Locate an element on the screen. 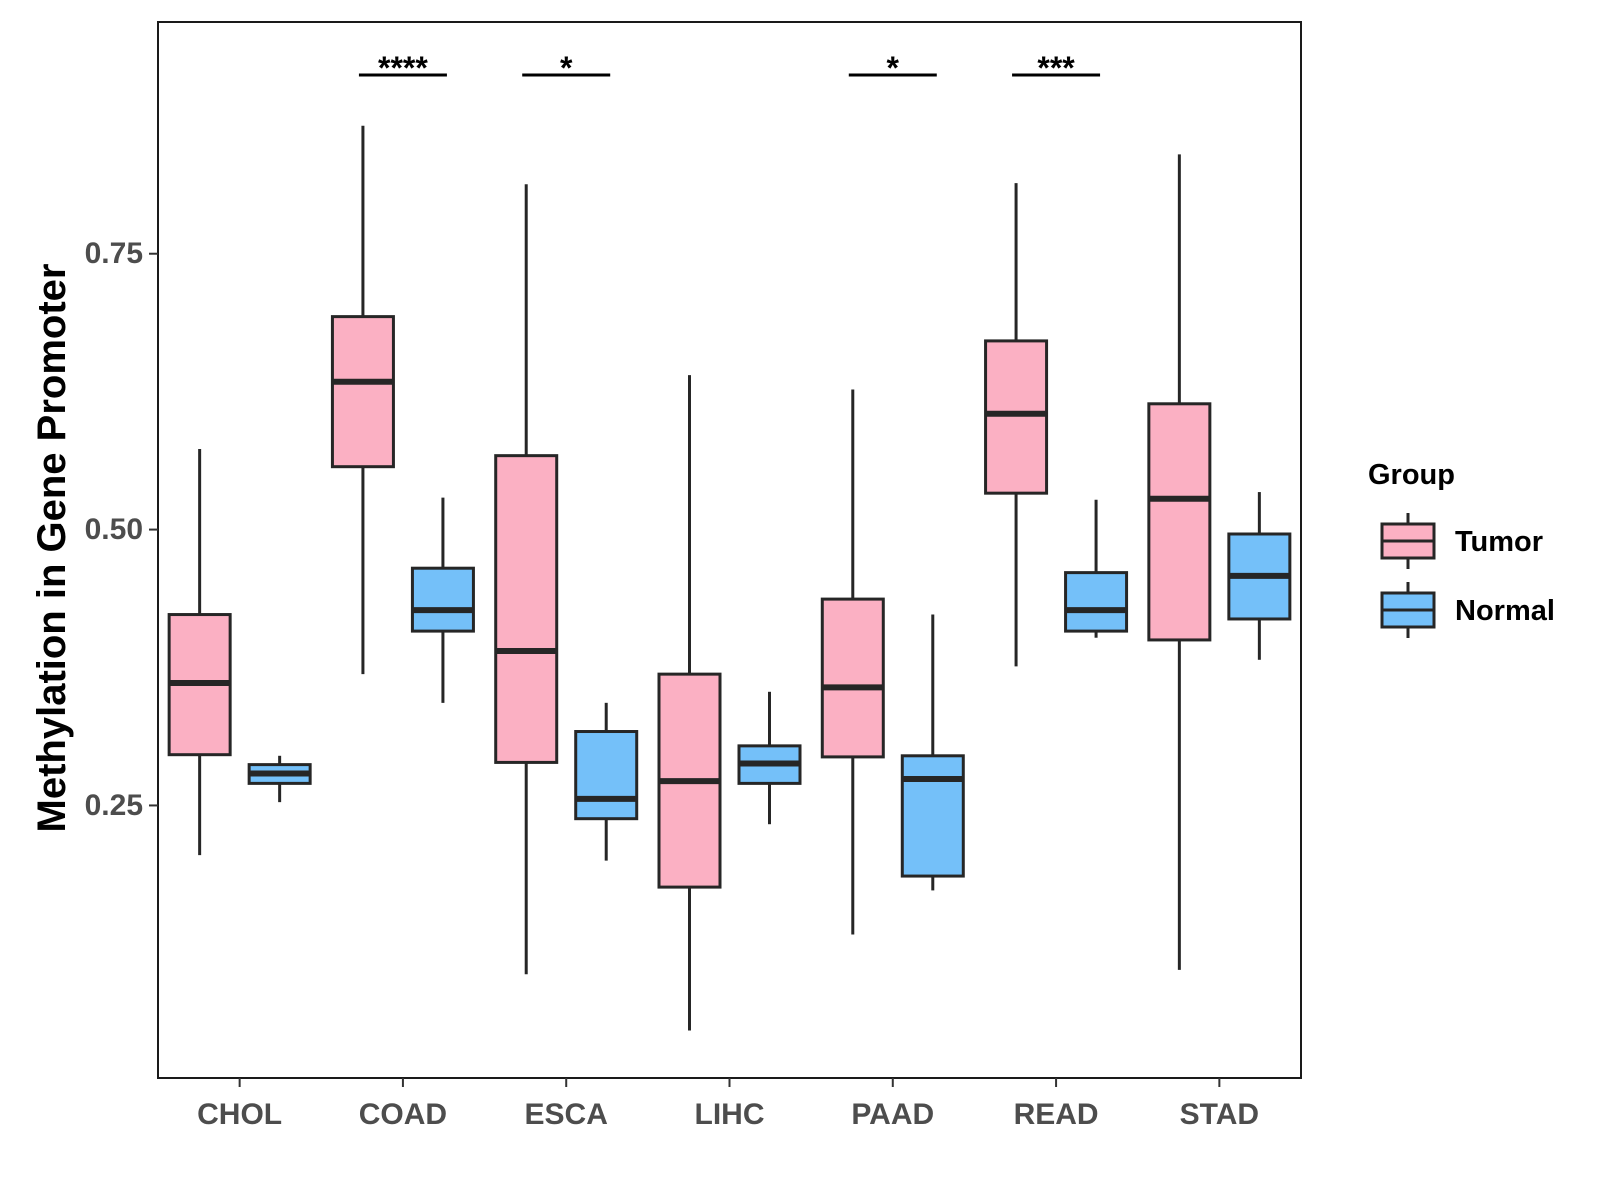  significance-label: *** is located at coordinates (1056, 68).